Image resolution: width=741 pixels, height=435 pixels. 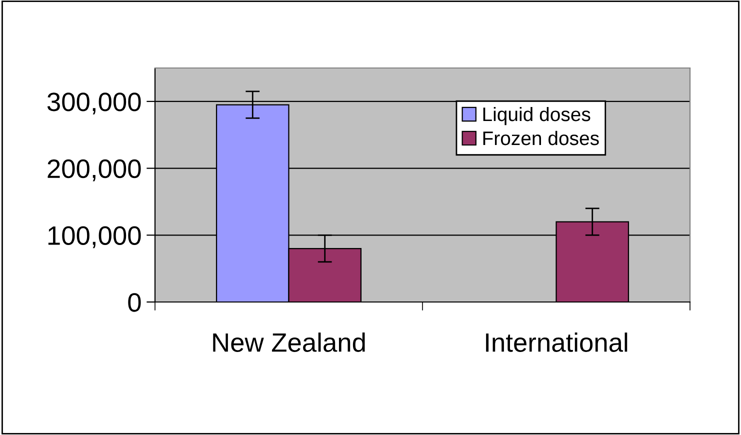 What do you see at coordinates (94, 237) in the screenshot?
I see `y-tick-label: 100,000` at bounding box center [94, 237].